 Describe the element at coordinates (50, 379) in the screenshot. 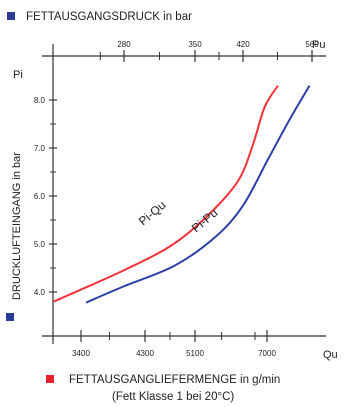

I see `bottom-axis-legend-marker` at that location.